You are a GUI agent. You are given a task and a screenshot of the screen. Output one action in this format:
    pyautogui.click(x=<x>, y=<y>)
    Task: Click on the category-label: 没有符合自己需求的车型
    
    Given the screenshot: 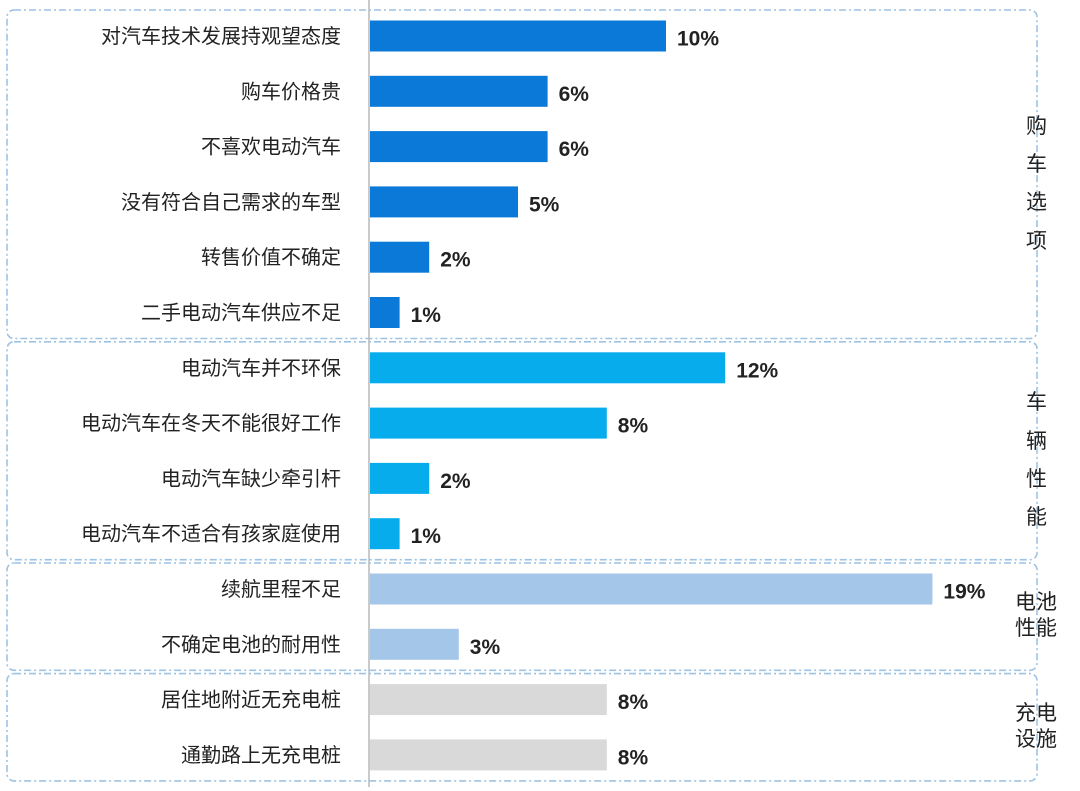 What is the action you would take?
    pyautogui.click(x=231, y=202)
    